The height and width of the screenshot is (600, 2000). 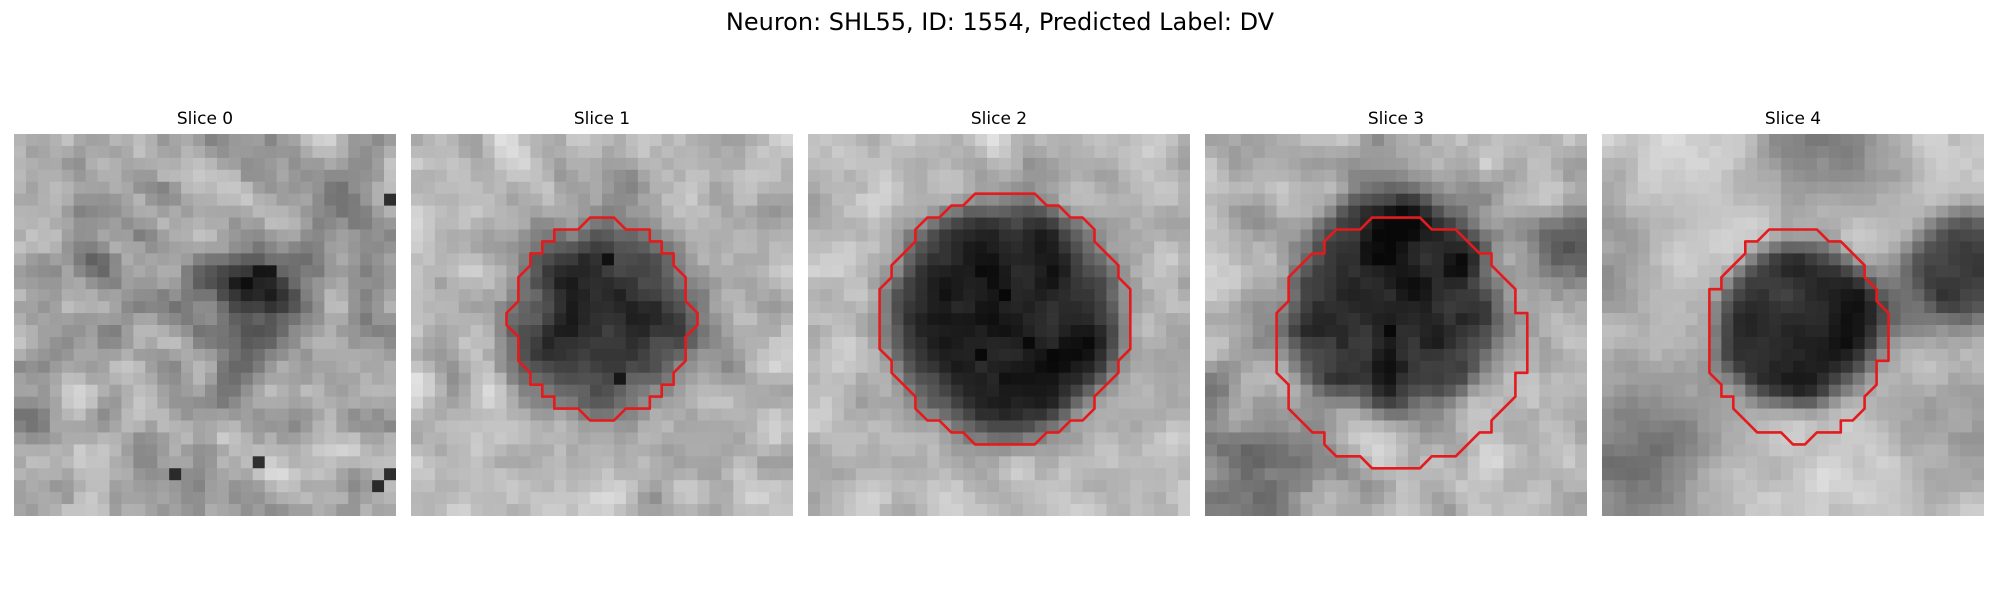 What do you see at coordinates (205, 119) in the screenshot?
I see `slice-title: Slice 0` at bounding box center [205, 119].